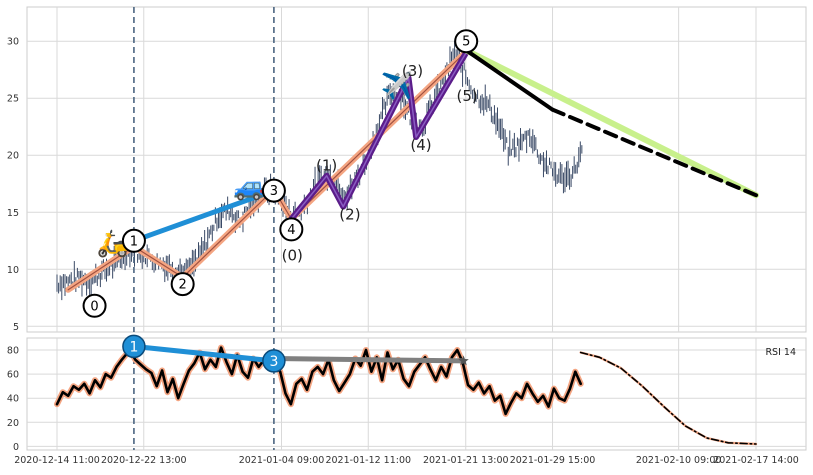 Image resolution: width=813 pixels, height=475 pixels. What do you see at coordinates (13, 99) in the screenshot?
I see `price-y-tick-label: 25` at bounding box center [13, 99].